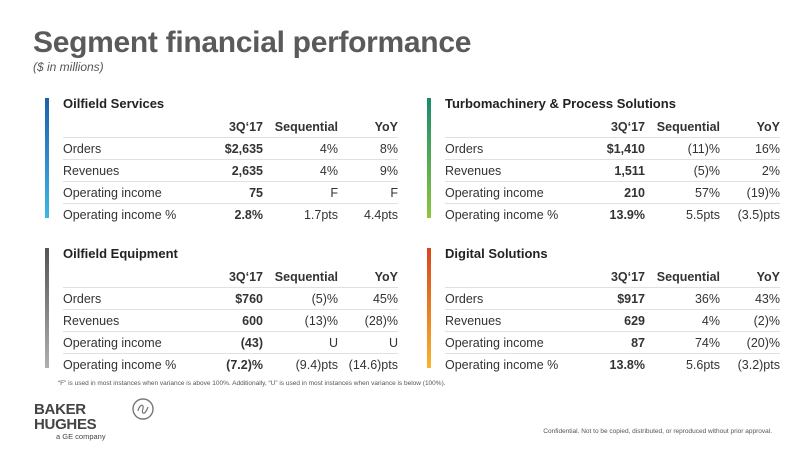  I want to click on value-yoy: (20)%, so click(750, 342).